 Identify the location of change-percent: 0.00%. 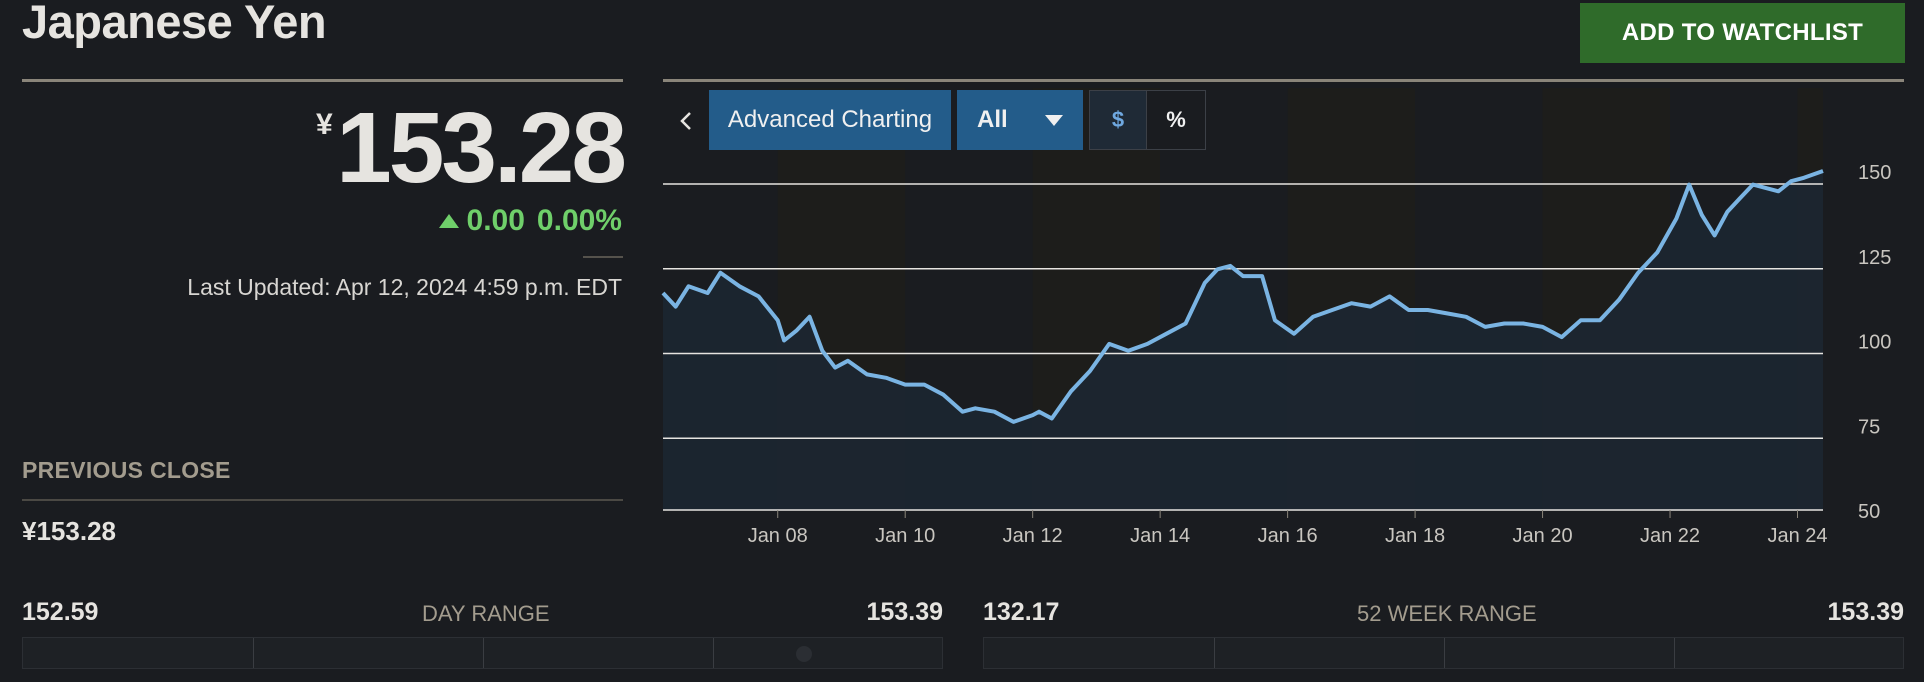
(579, 220).